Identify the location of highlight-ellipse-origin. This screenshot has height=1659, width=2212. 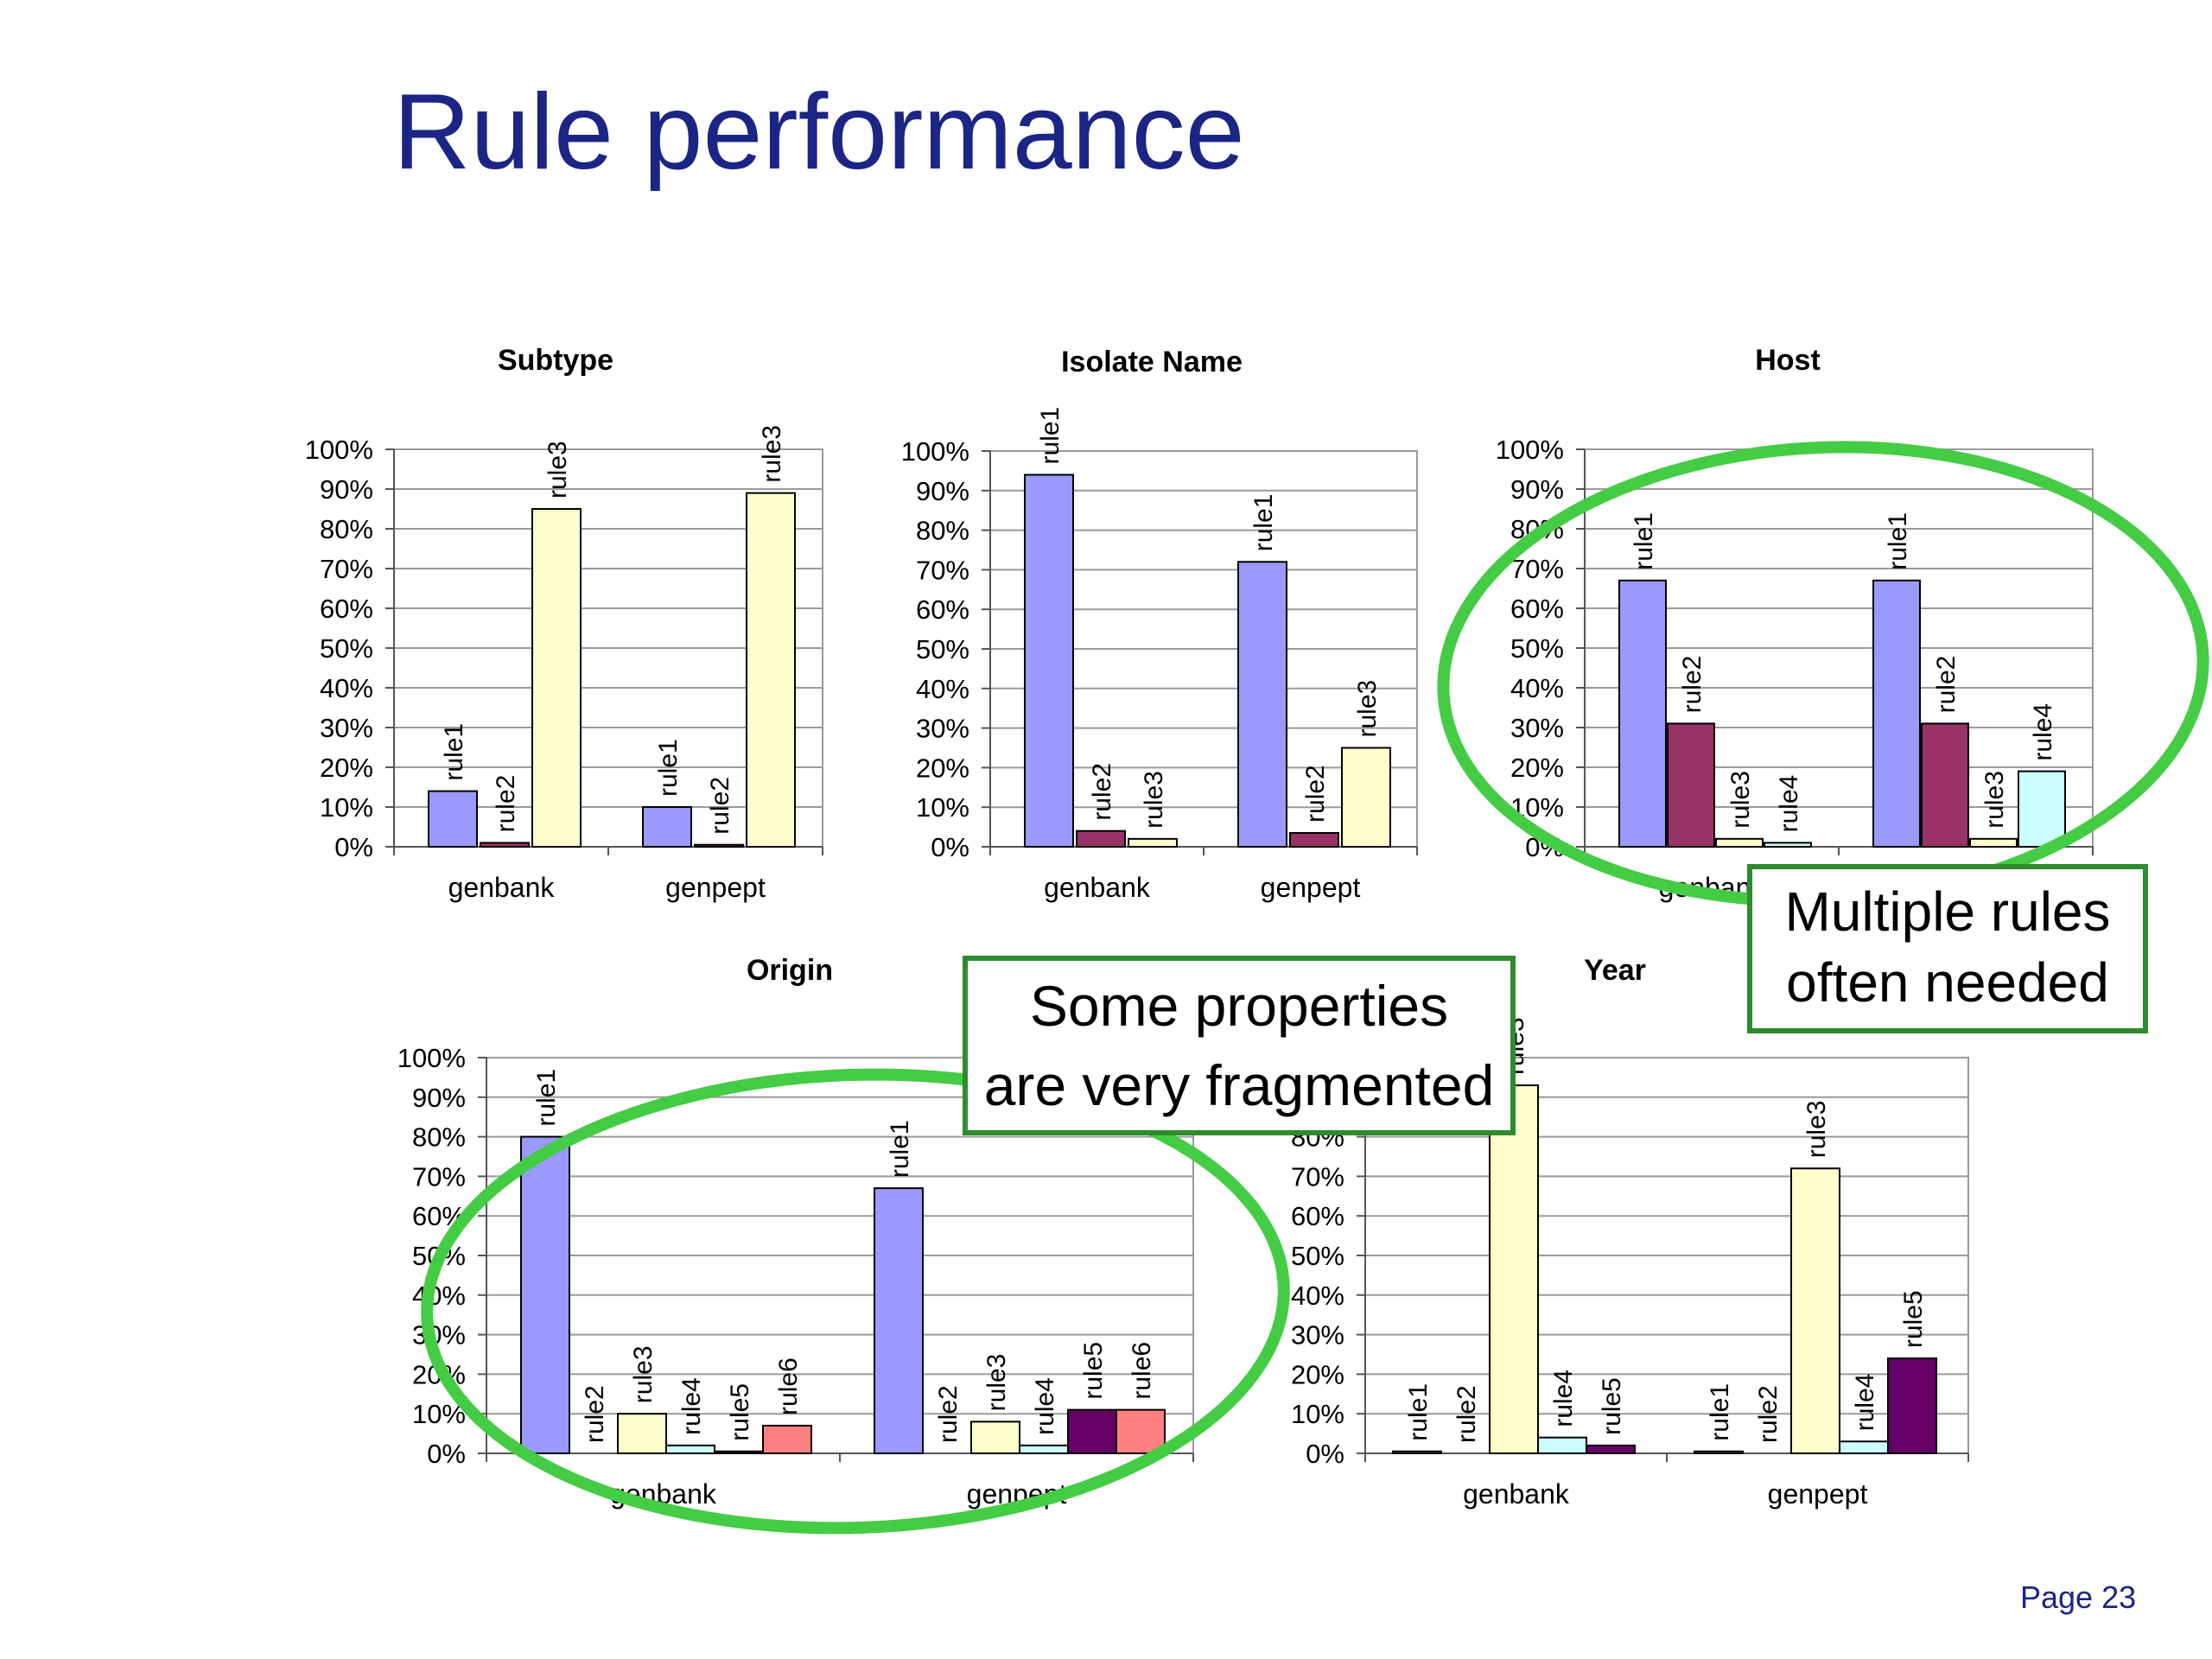
(855, 1301).